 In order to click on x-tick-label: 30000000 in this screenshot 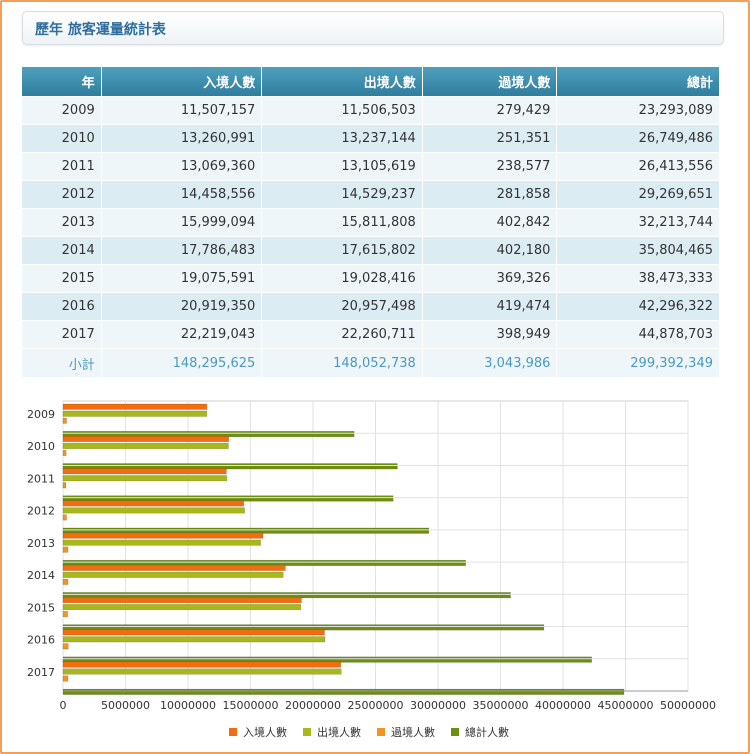, I will do `click(438, 705)`.